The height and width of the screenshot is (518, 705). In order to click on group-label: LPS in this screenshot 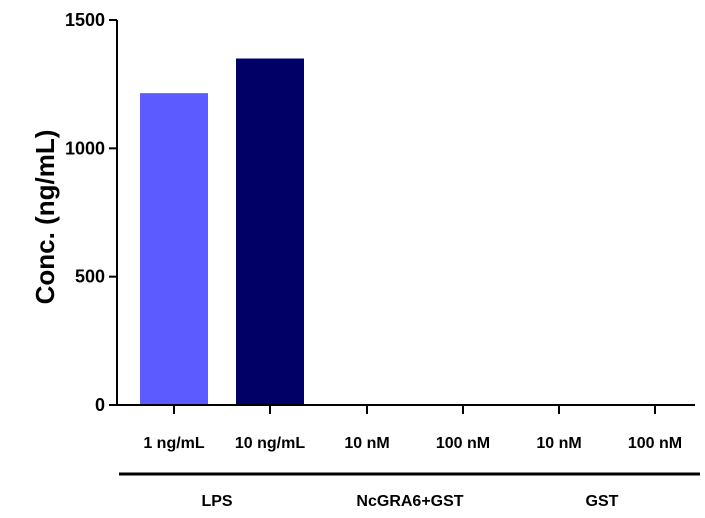, I will do `click(216, 501)`.